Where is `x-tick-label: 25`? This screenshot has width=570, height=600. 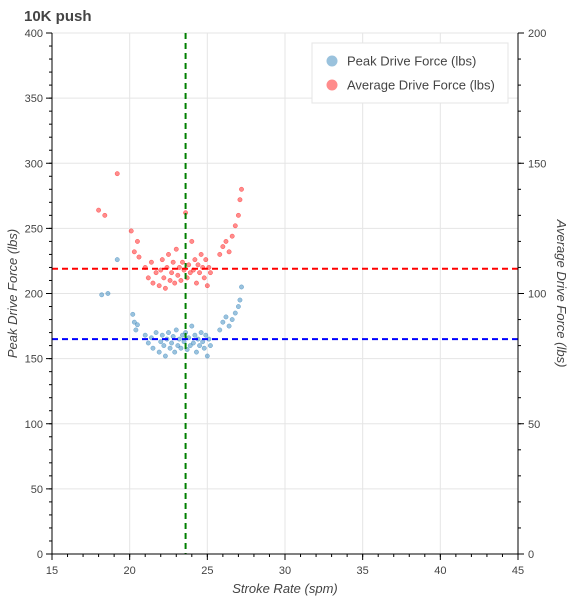 x-tick-label: 25 is located at coordinates (207, 571).